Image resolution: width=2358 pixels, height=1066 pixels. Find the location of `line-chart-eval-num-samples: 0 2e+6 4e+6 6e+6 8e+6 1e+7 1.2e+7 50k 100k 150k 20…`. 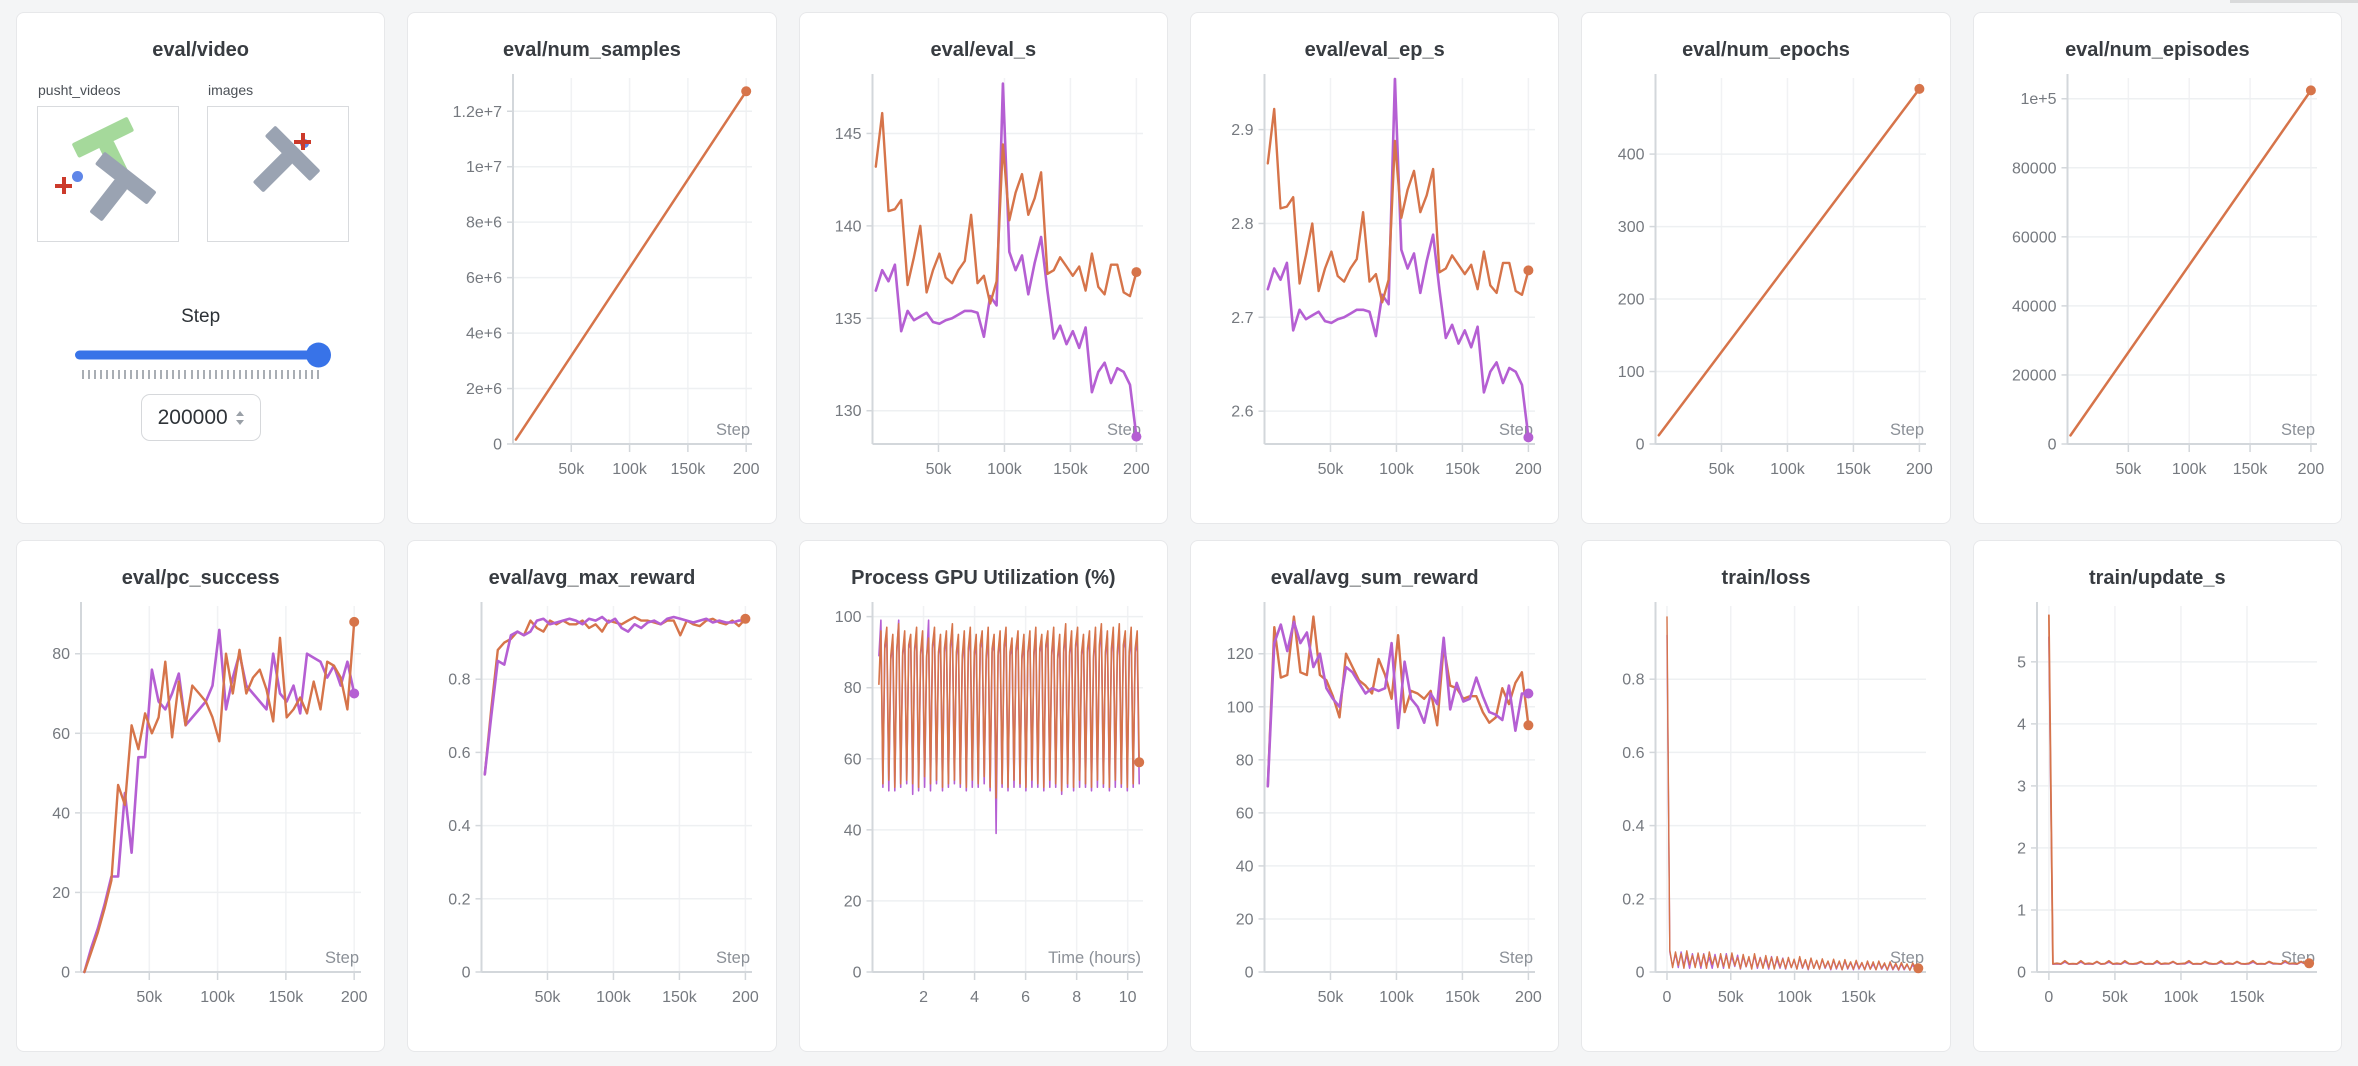

line-chart-eval-num-samples: 0 2e+6 4e+6 6e+6 8e+6 1e+7 1.2e+7 50k 100k 150k 20… is located at coordinates (592, 285).